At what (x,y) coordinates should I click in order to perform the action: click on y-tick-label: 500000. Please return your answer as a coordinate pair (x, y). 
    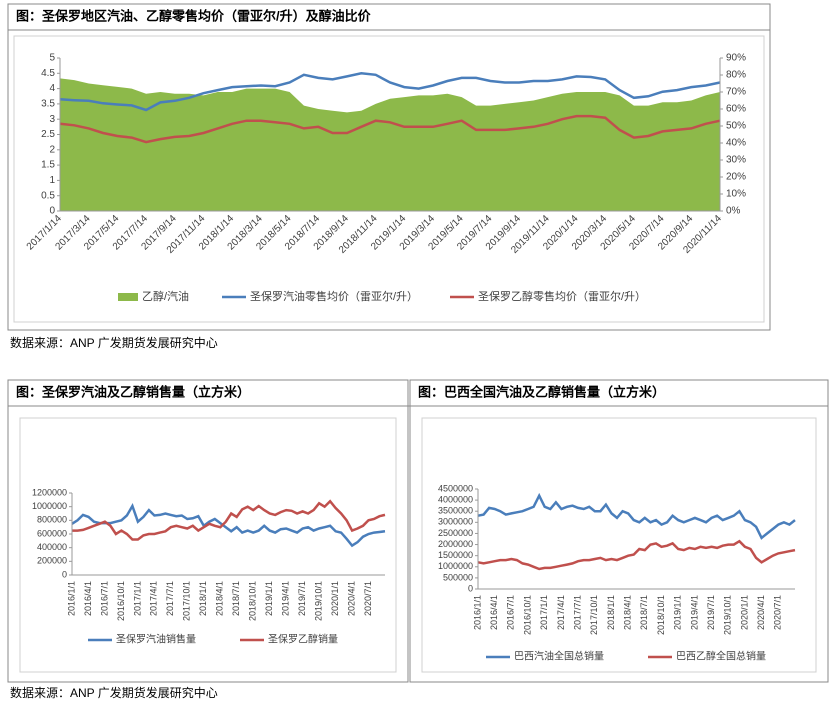
    Looking at the image, I should click on (458, 577).